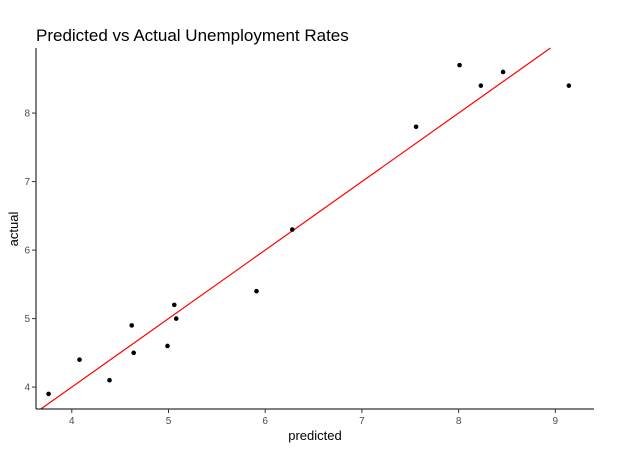 The width and height of the screenshot is (636, 452). What do you see at coordinates (362, 421) in the screenshot?
I see `x-tick-label: 7` at bounding box center [362, 421].